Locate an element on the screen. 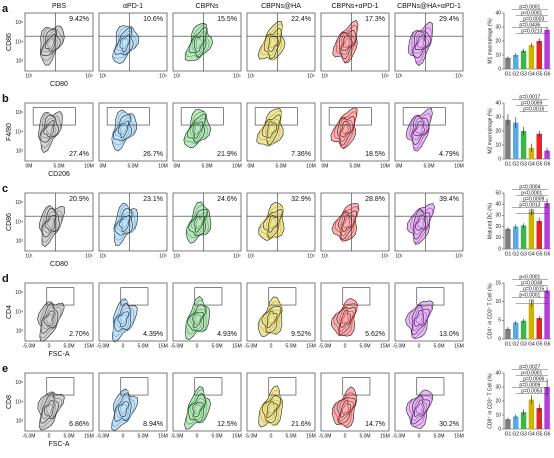  y-tick-label: 10 is located at coordinates (498, 55).